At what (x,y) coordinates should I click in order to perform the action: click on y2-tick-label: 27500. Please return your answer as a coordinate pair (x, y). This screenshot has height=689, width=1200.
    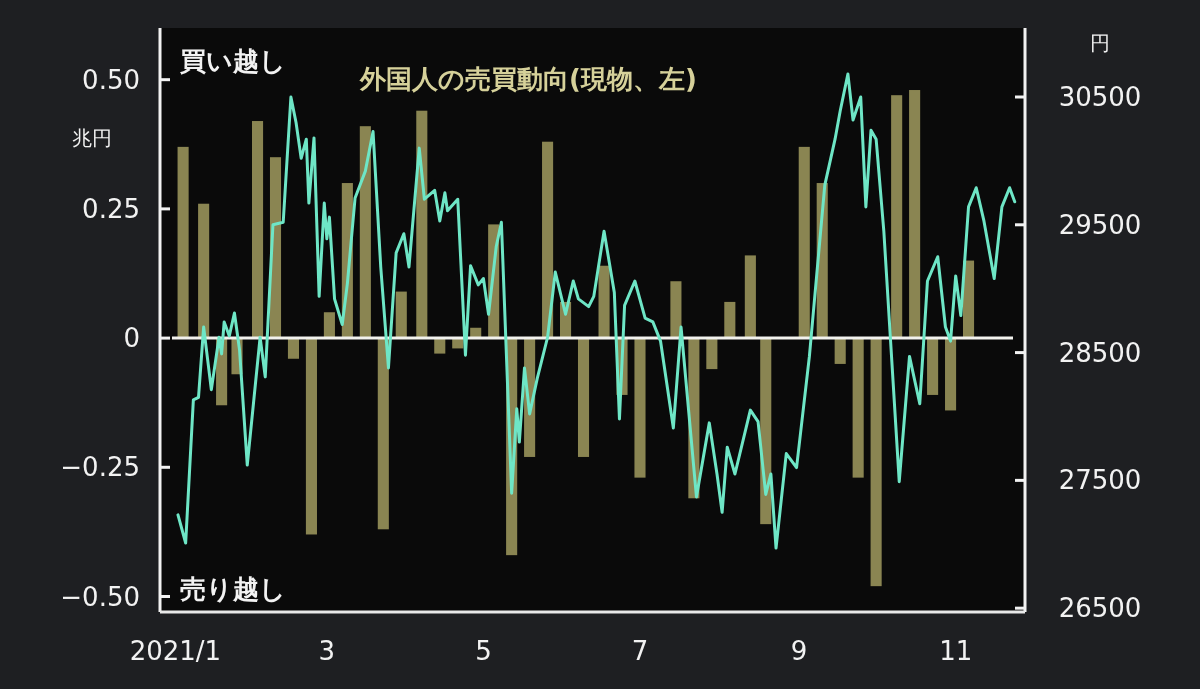
    Looking at the image, I should click on (1100, 480).